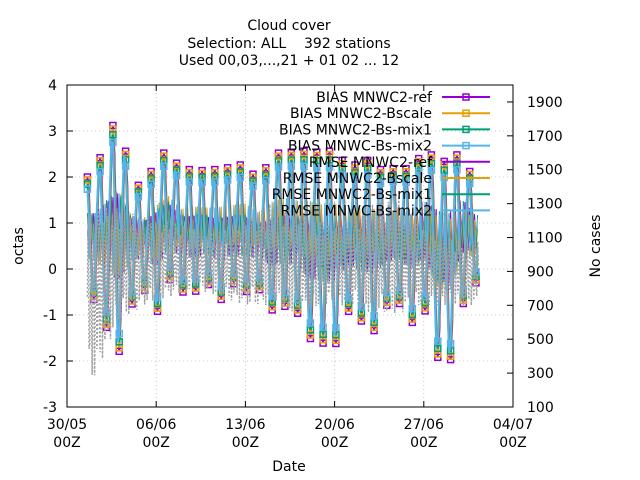 The height and width of the screenshot is (480, 640). I want to click on y-tick-label: 2, so click(52, 178).